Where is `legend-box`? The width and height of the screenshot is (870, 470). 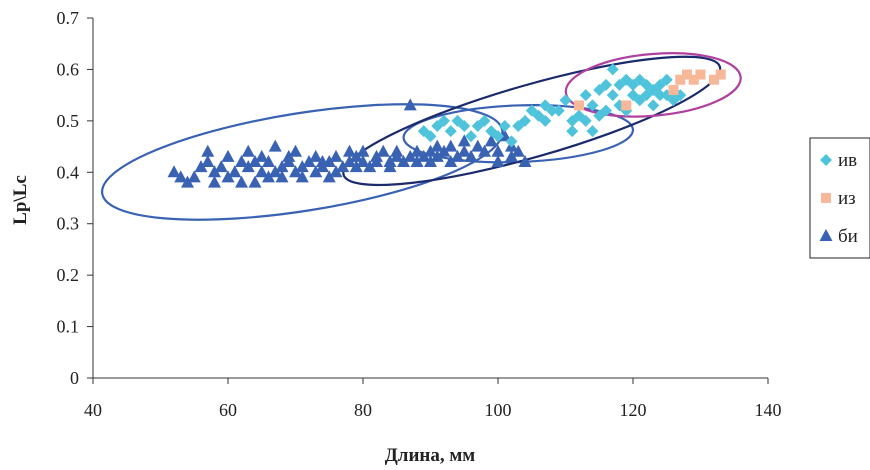
legend-box is located at coordinates (839, 198).